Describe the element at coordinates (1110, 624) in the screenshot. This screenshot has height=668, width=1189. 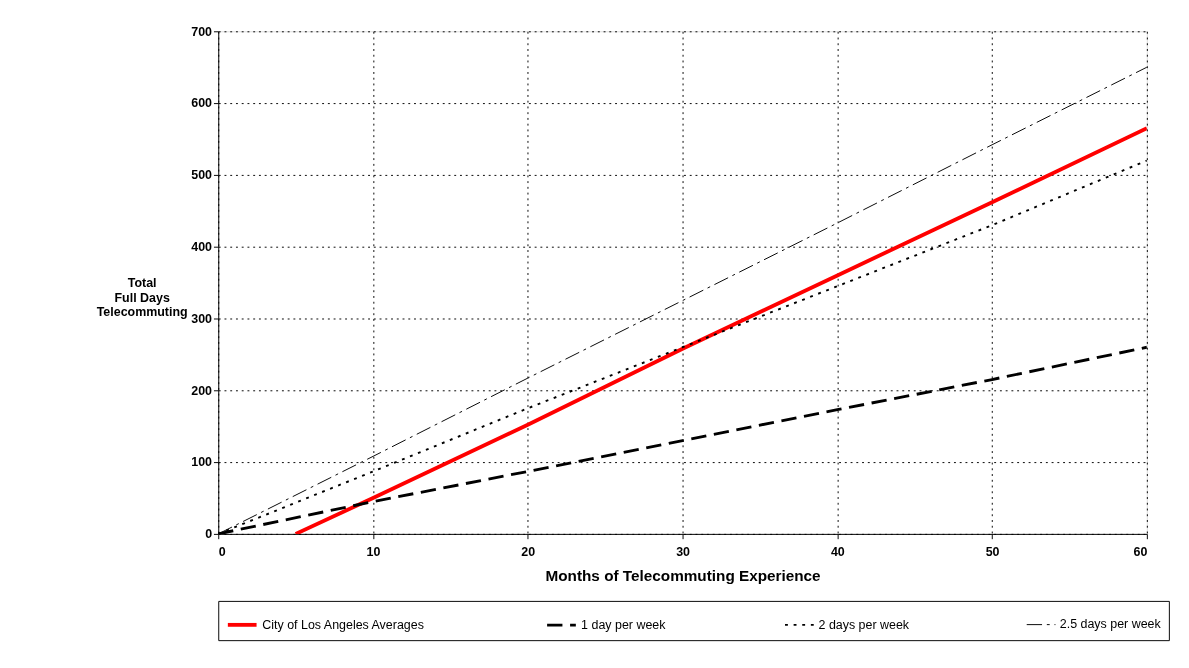
I see `legend-label: 2.5 days per week` at that location.